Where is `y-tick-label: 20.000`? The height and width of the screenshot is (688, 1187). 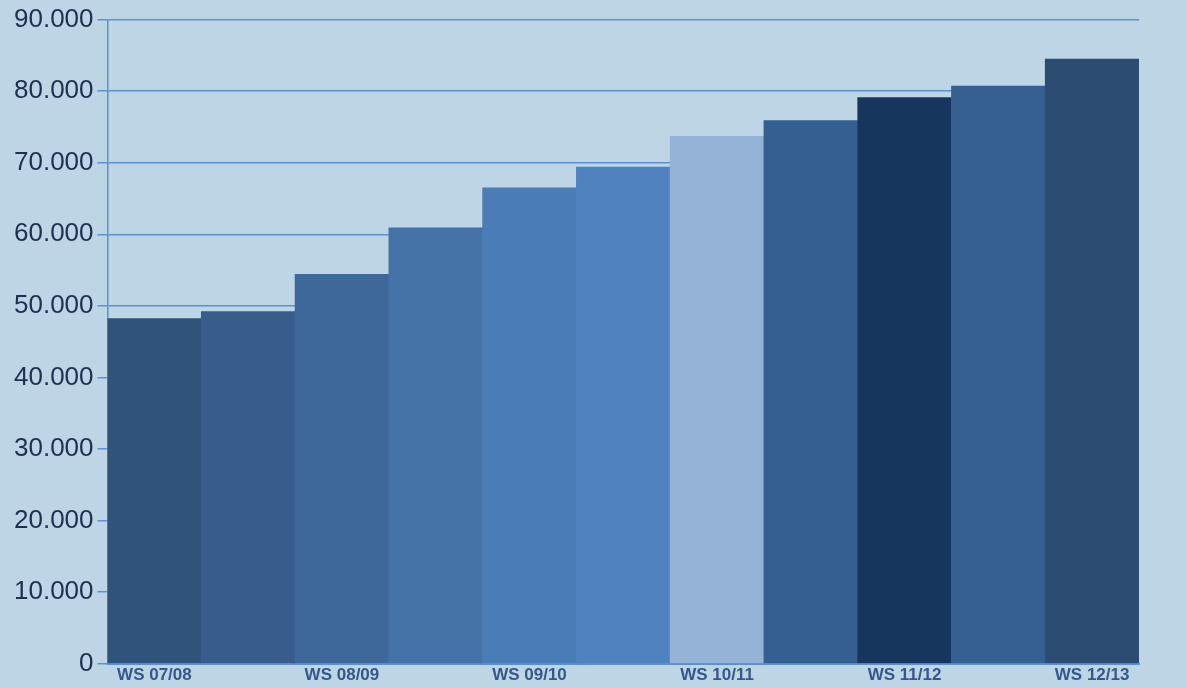
y-tick-label: 20.000 is located at coordinates (53, 518).